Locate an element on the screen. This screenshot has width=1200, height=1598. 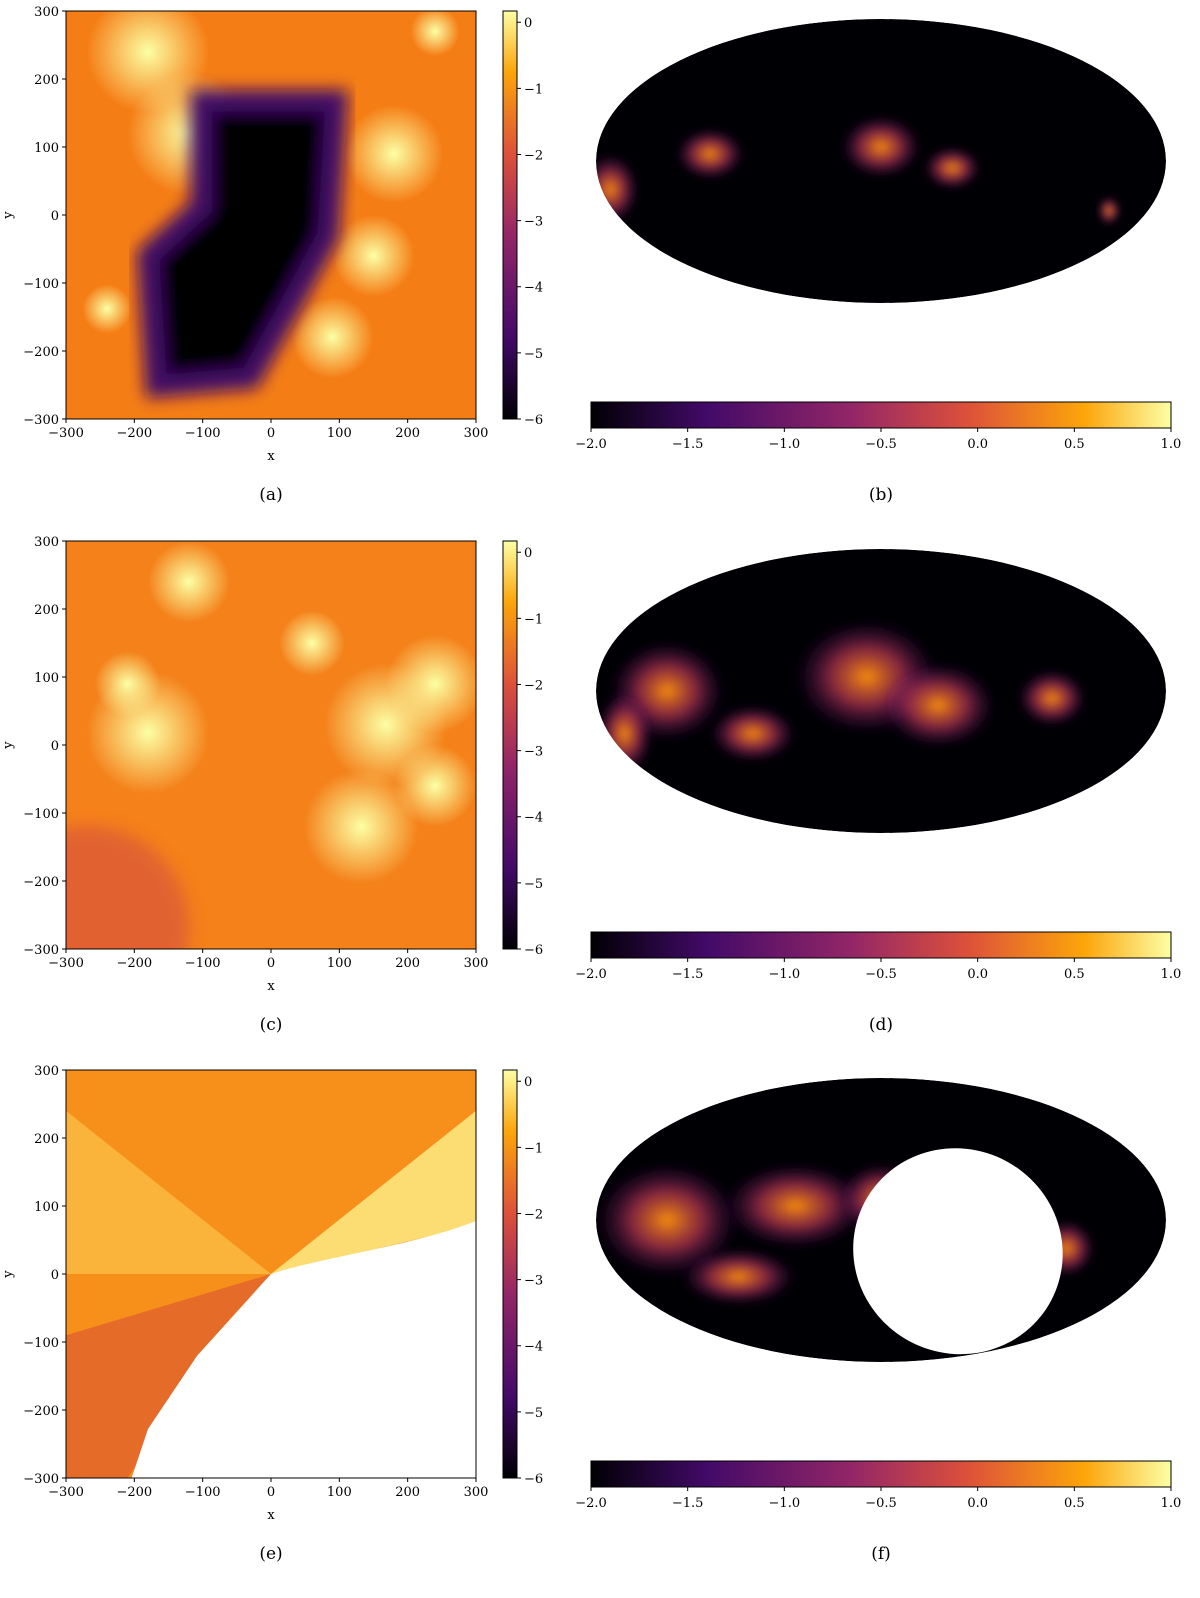
x-tick-label: 100 is located at coordinates (339, 1492).